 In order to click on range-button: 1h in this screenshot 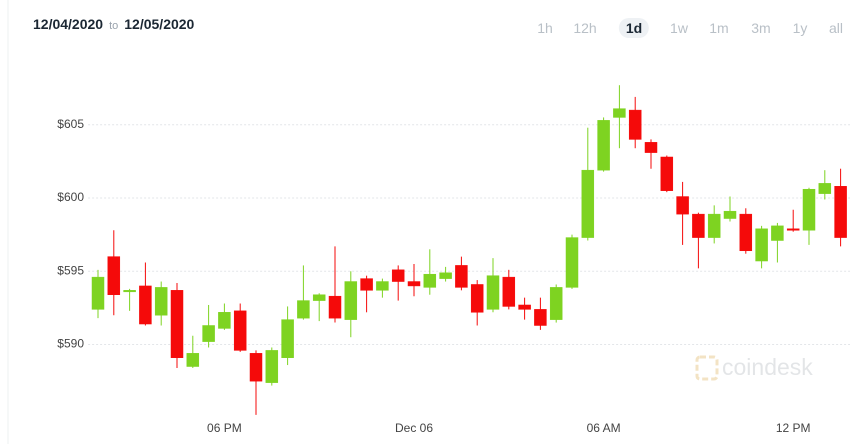, I will do `click(545, 28)`.